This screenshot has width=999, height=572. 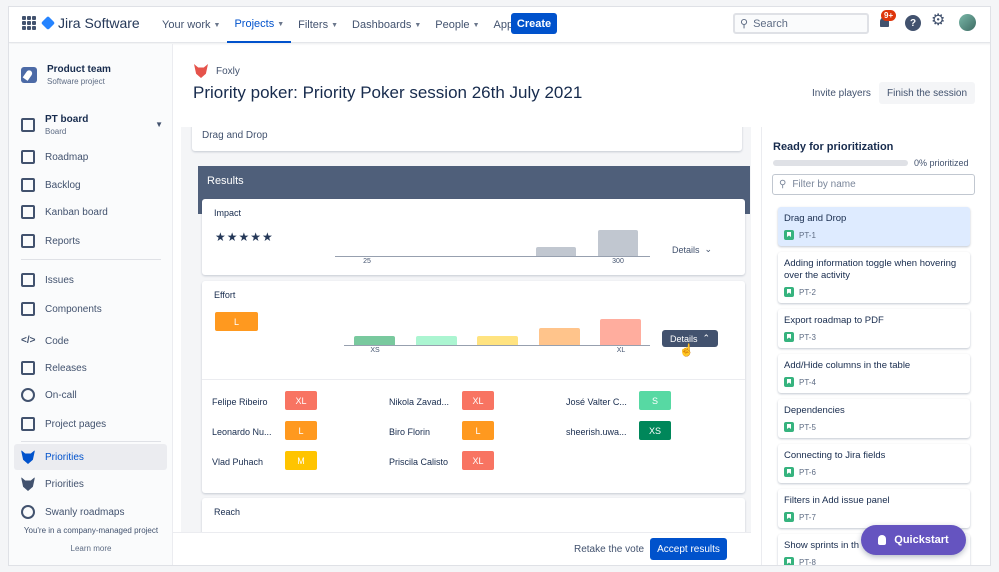 I want to click on issue-card: Filters in Add issue panel PT-7, so click(x=874, y=508).